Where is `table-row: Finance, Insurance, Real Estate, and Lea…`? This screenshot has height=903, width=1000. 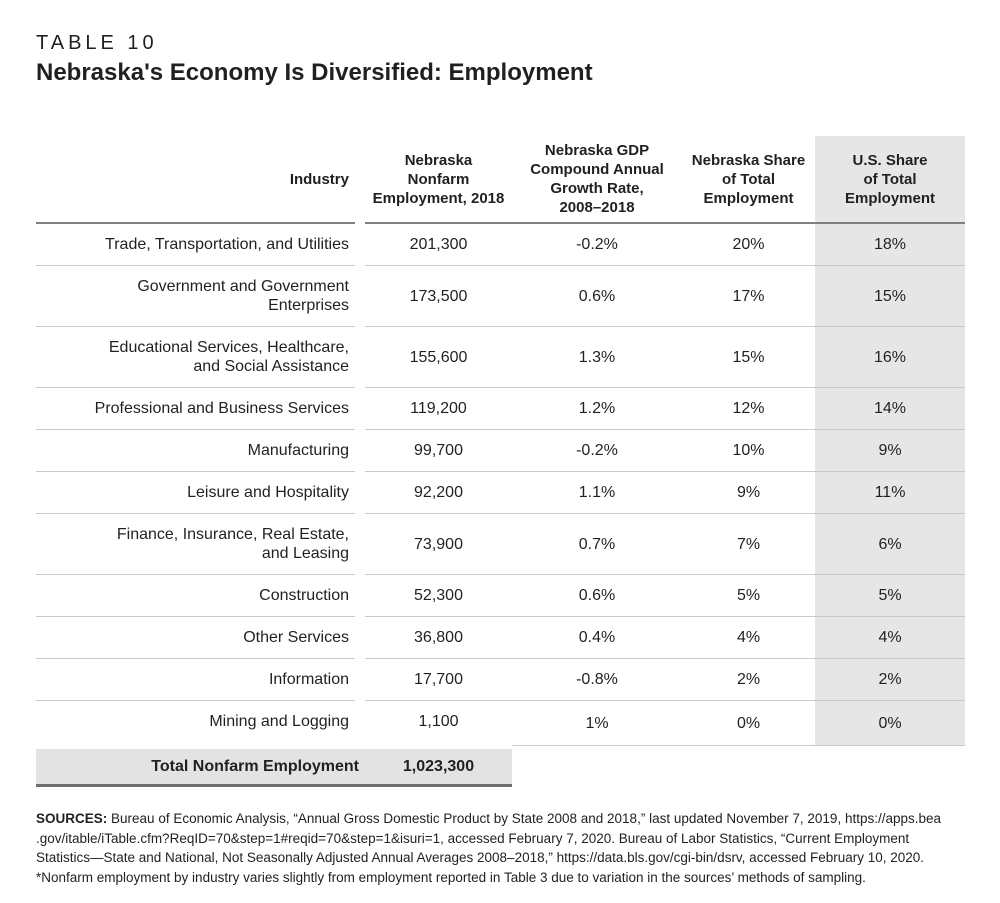 table-row: Finance, Insurance, Real Estate, and Lea… is located at coordinates (500, 544).